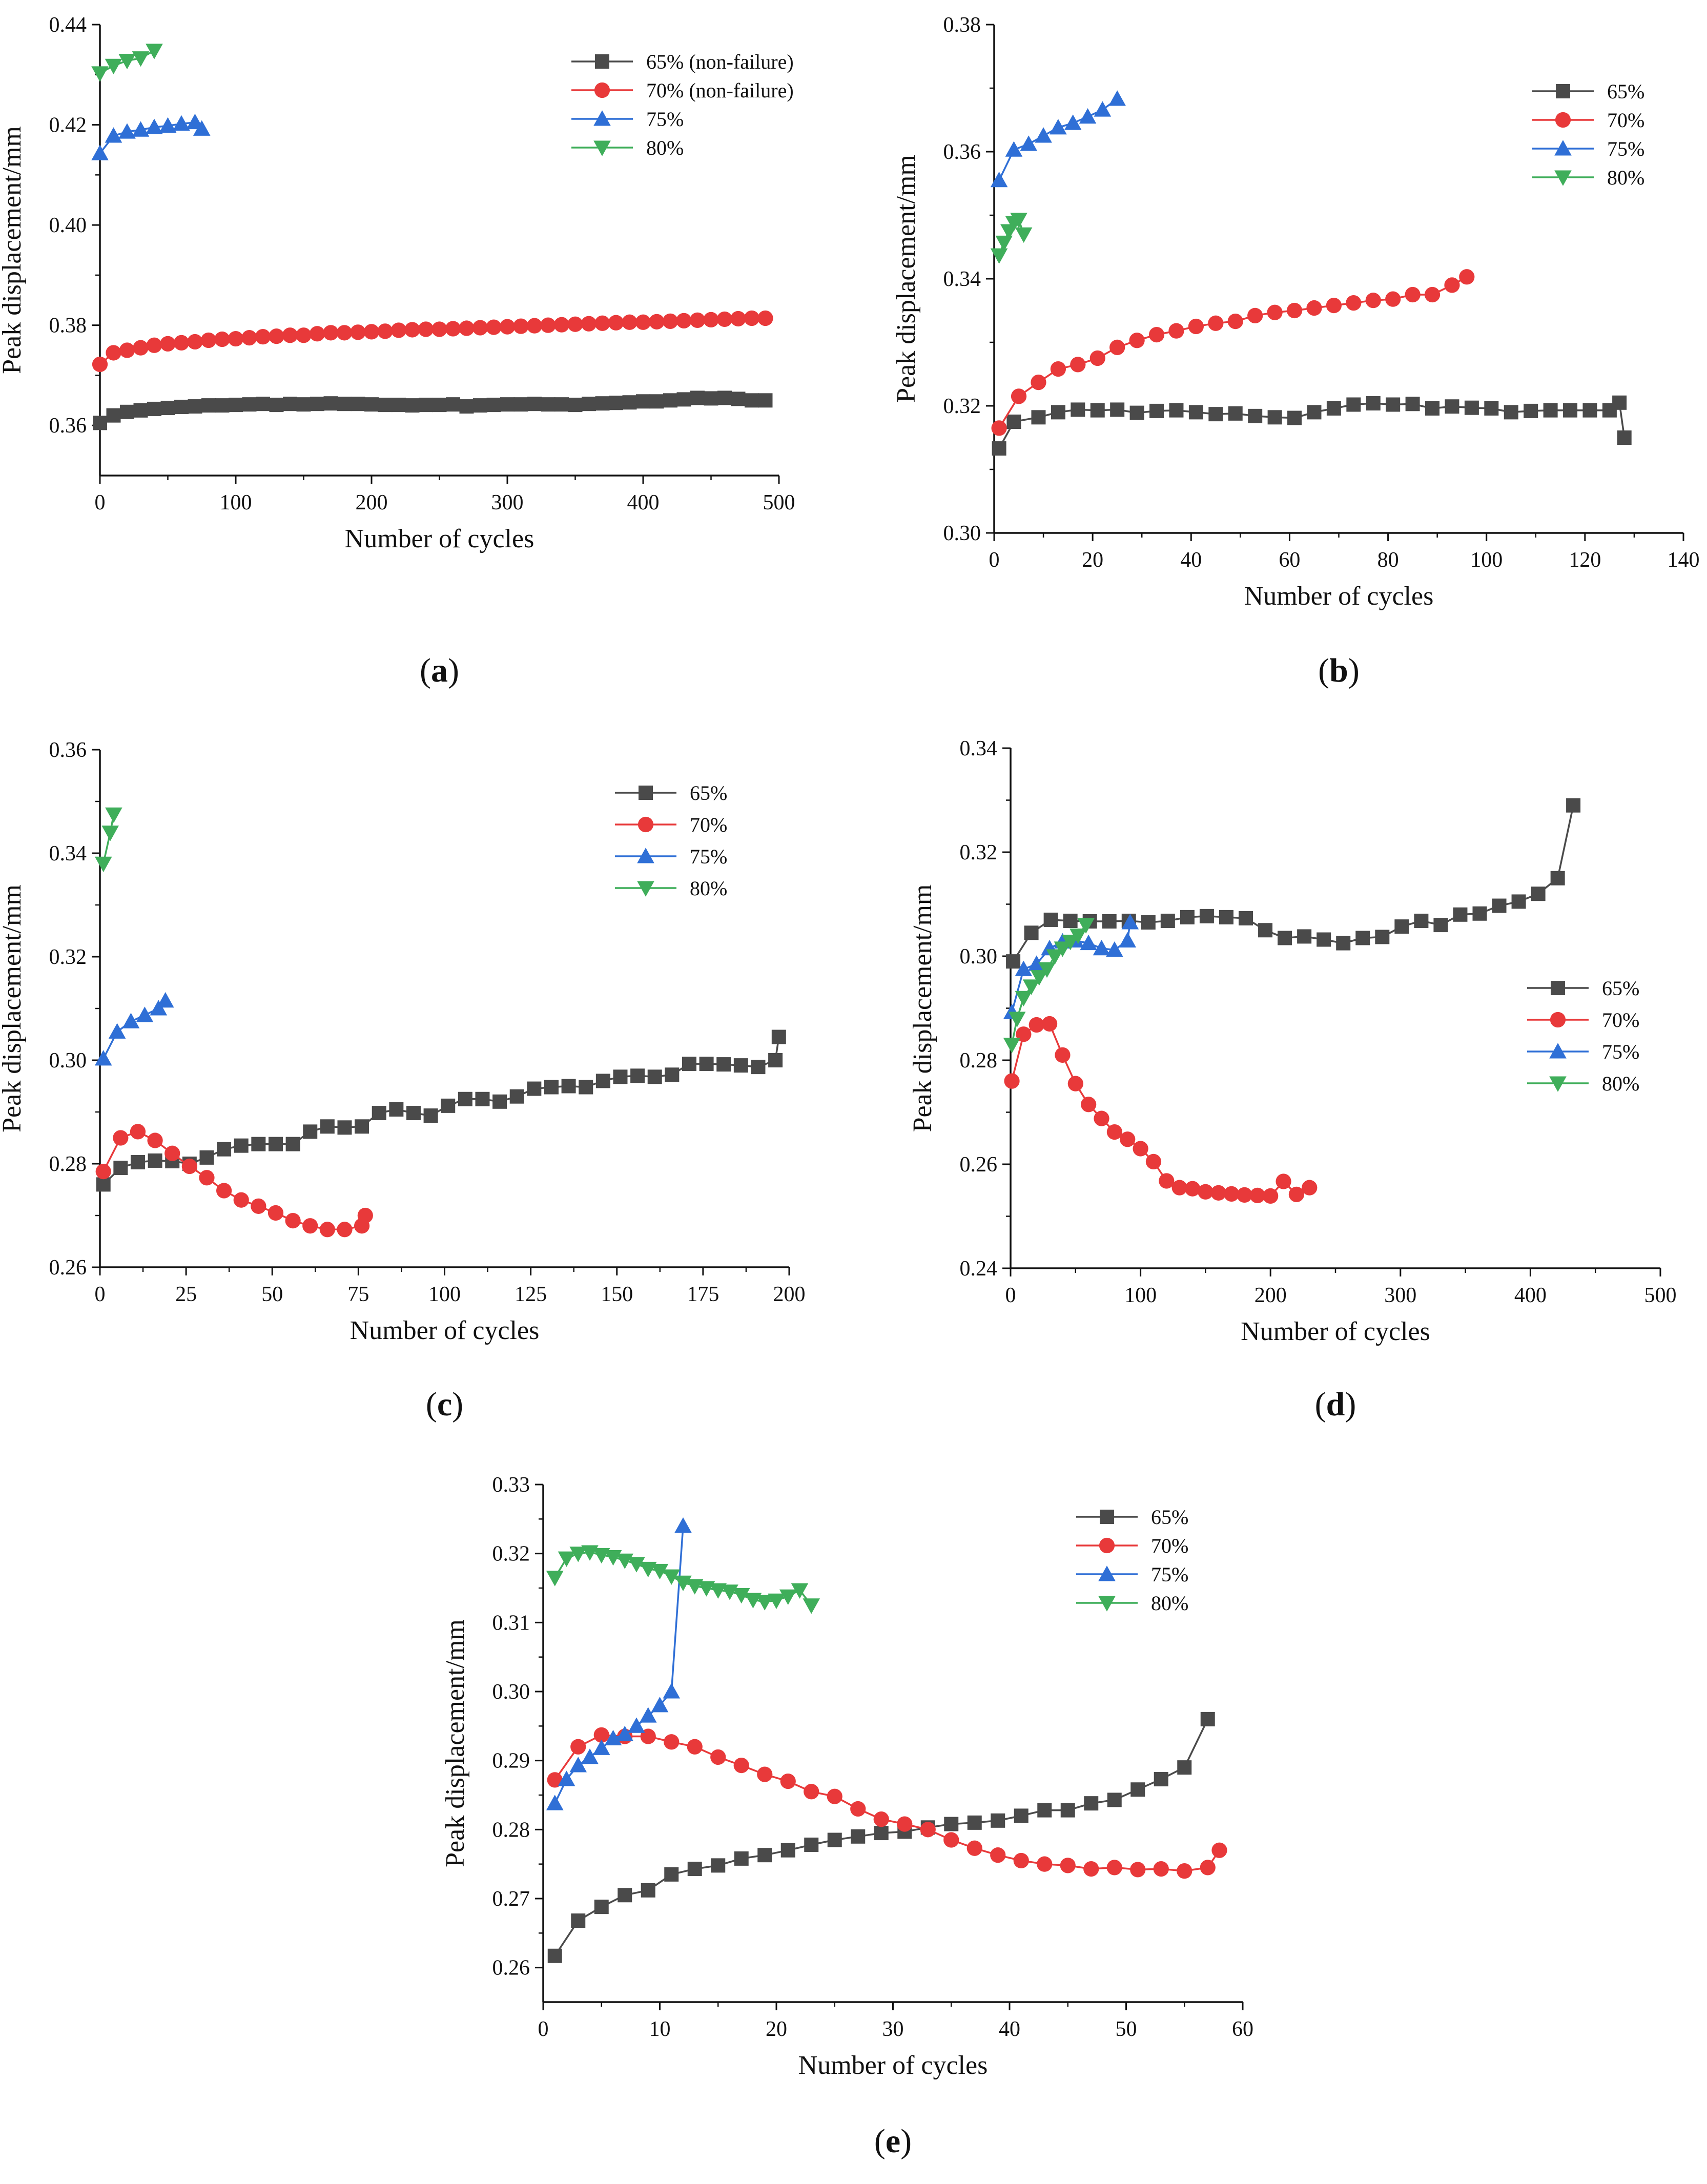 This screenshot has height=2184, width=1707. I want to click on x-tick-label: 0, so click(543, 2029).